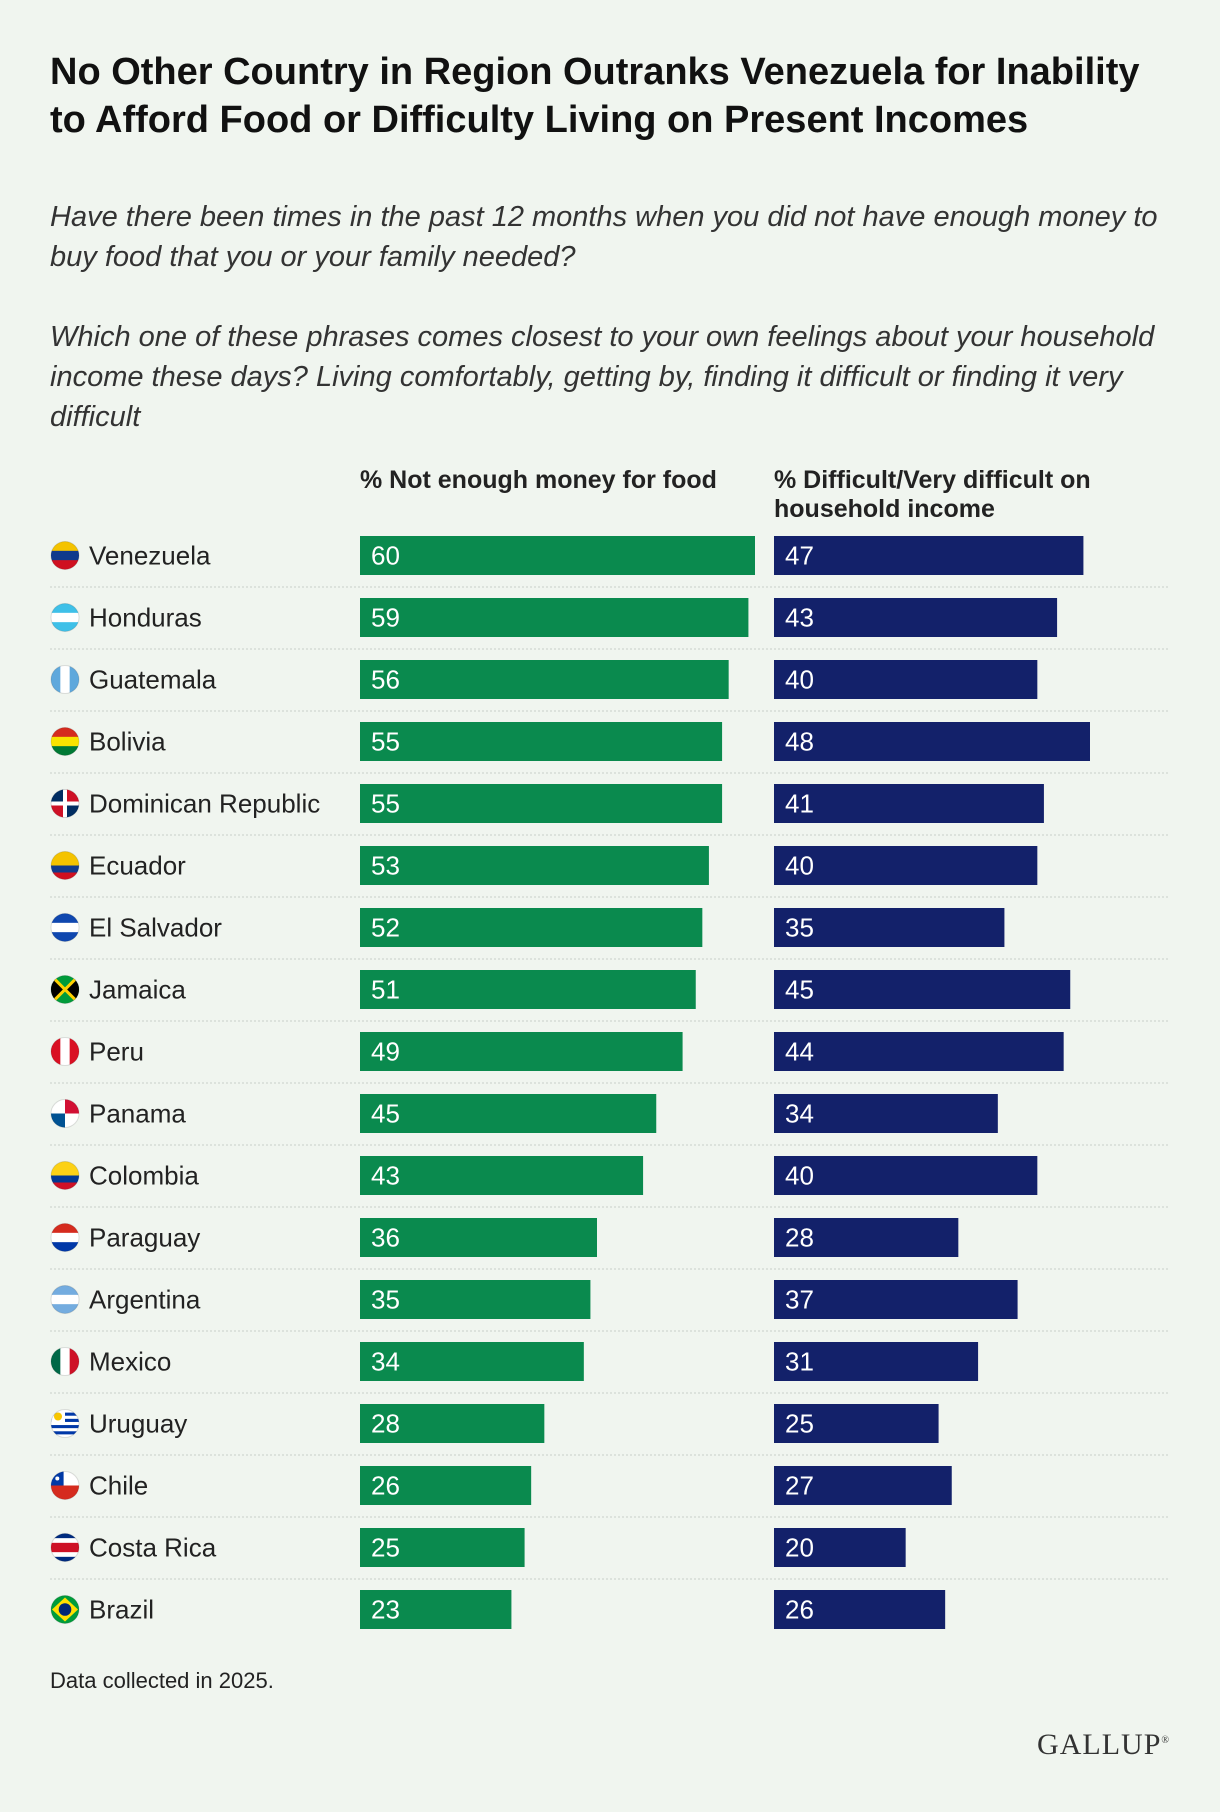 The image size is (1220, 1812). I want to click on category-label: El Salvador, so click(155, 928).